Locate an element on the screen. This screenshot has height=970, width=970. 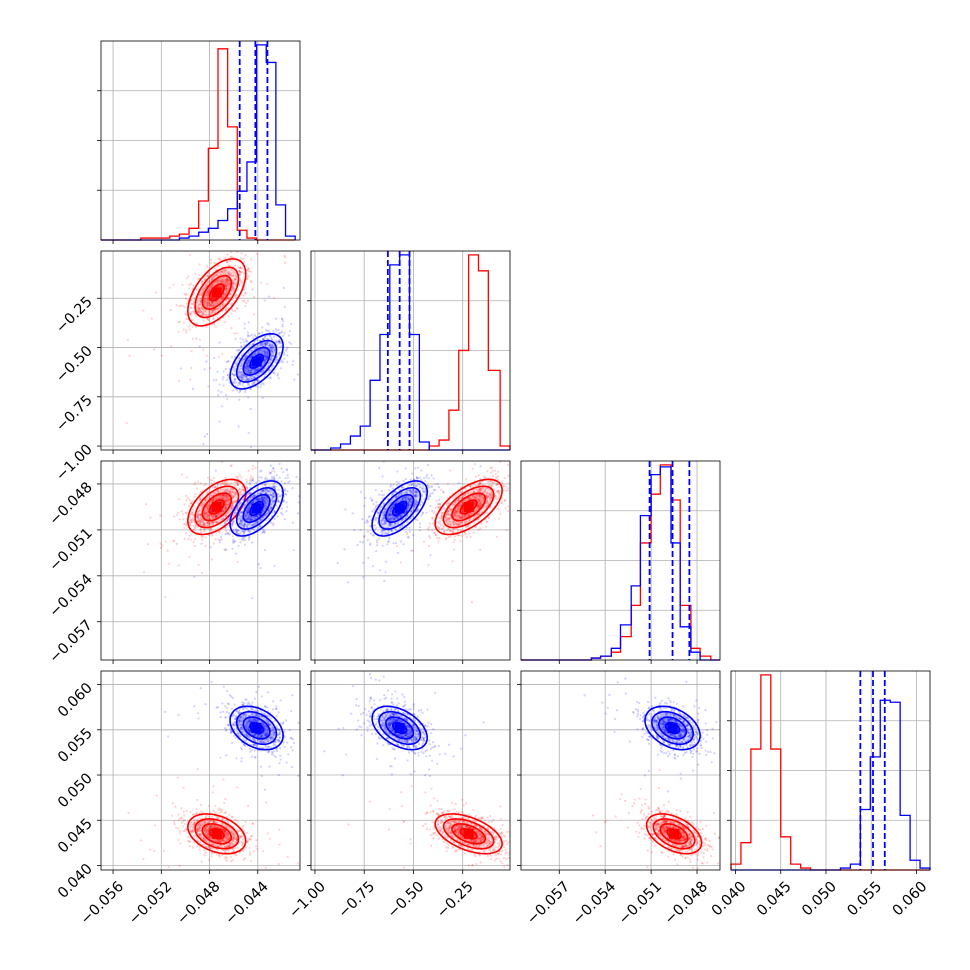
density-peak is located at coordinates (216, 506).